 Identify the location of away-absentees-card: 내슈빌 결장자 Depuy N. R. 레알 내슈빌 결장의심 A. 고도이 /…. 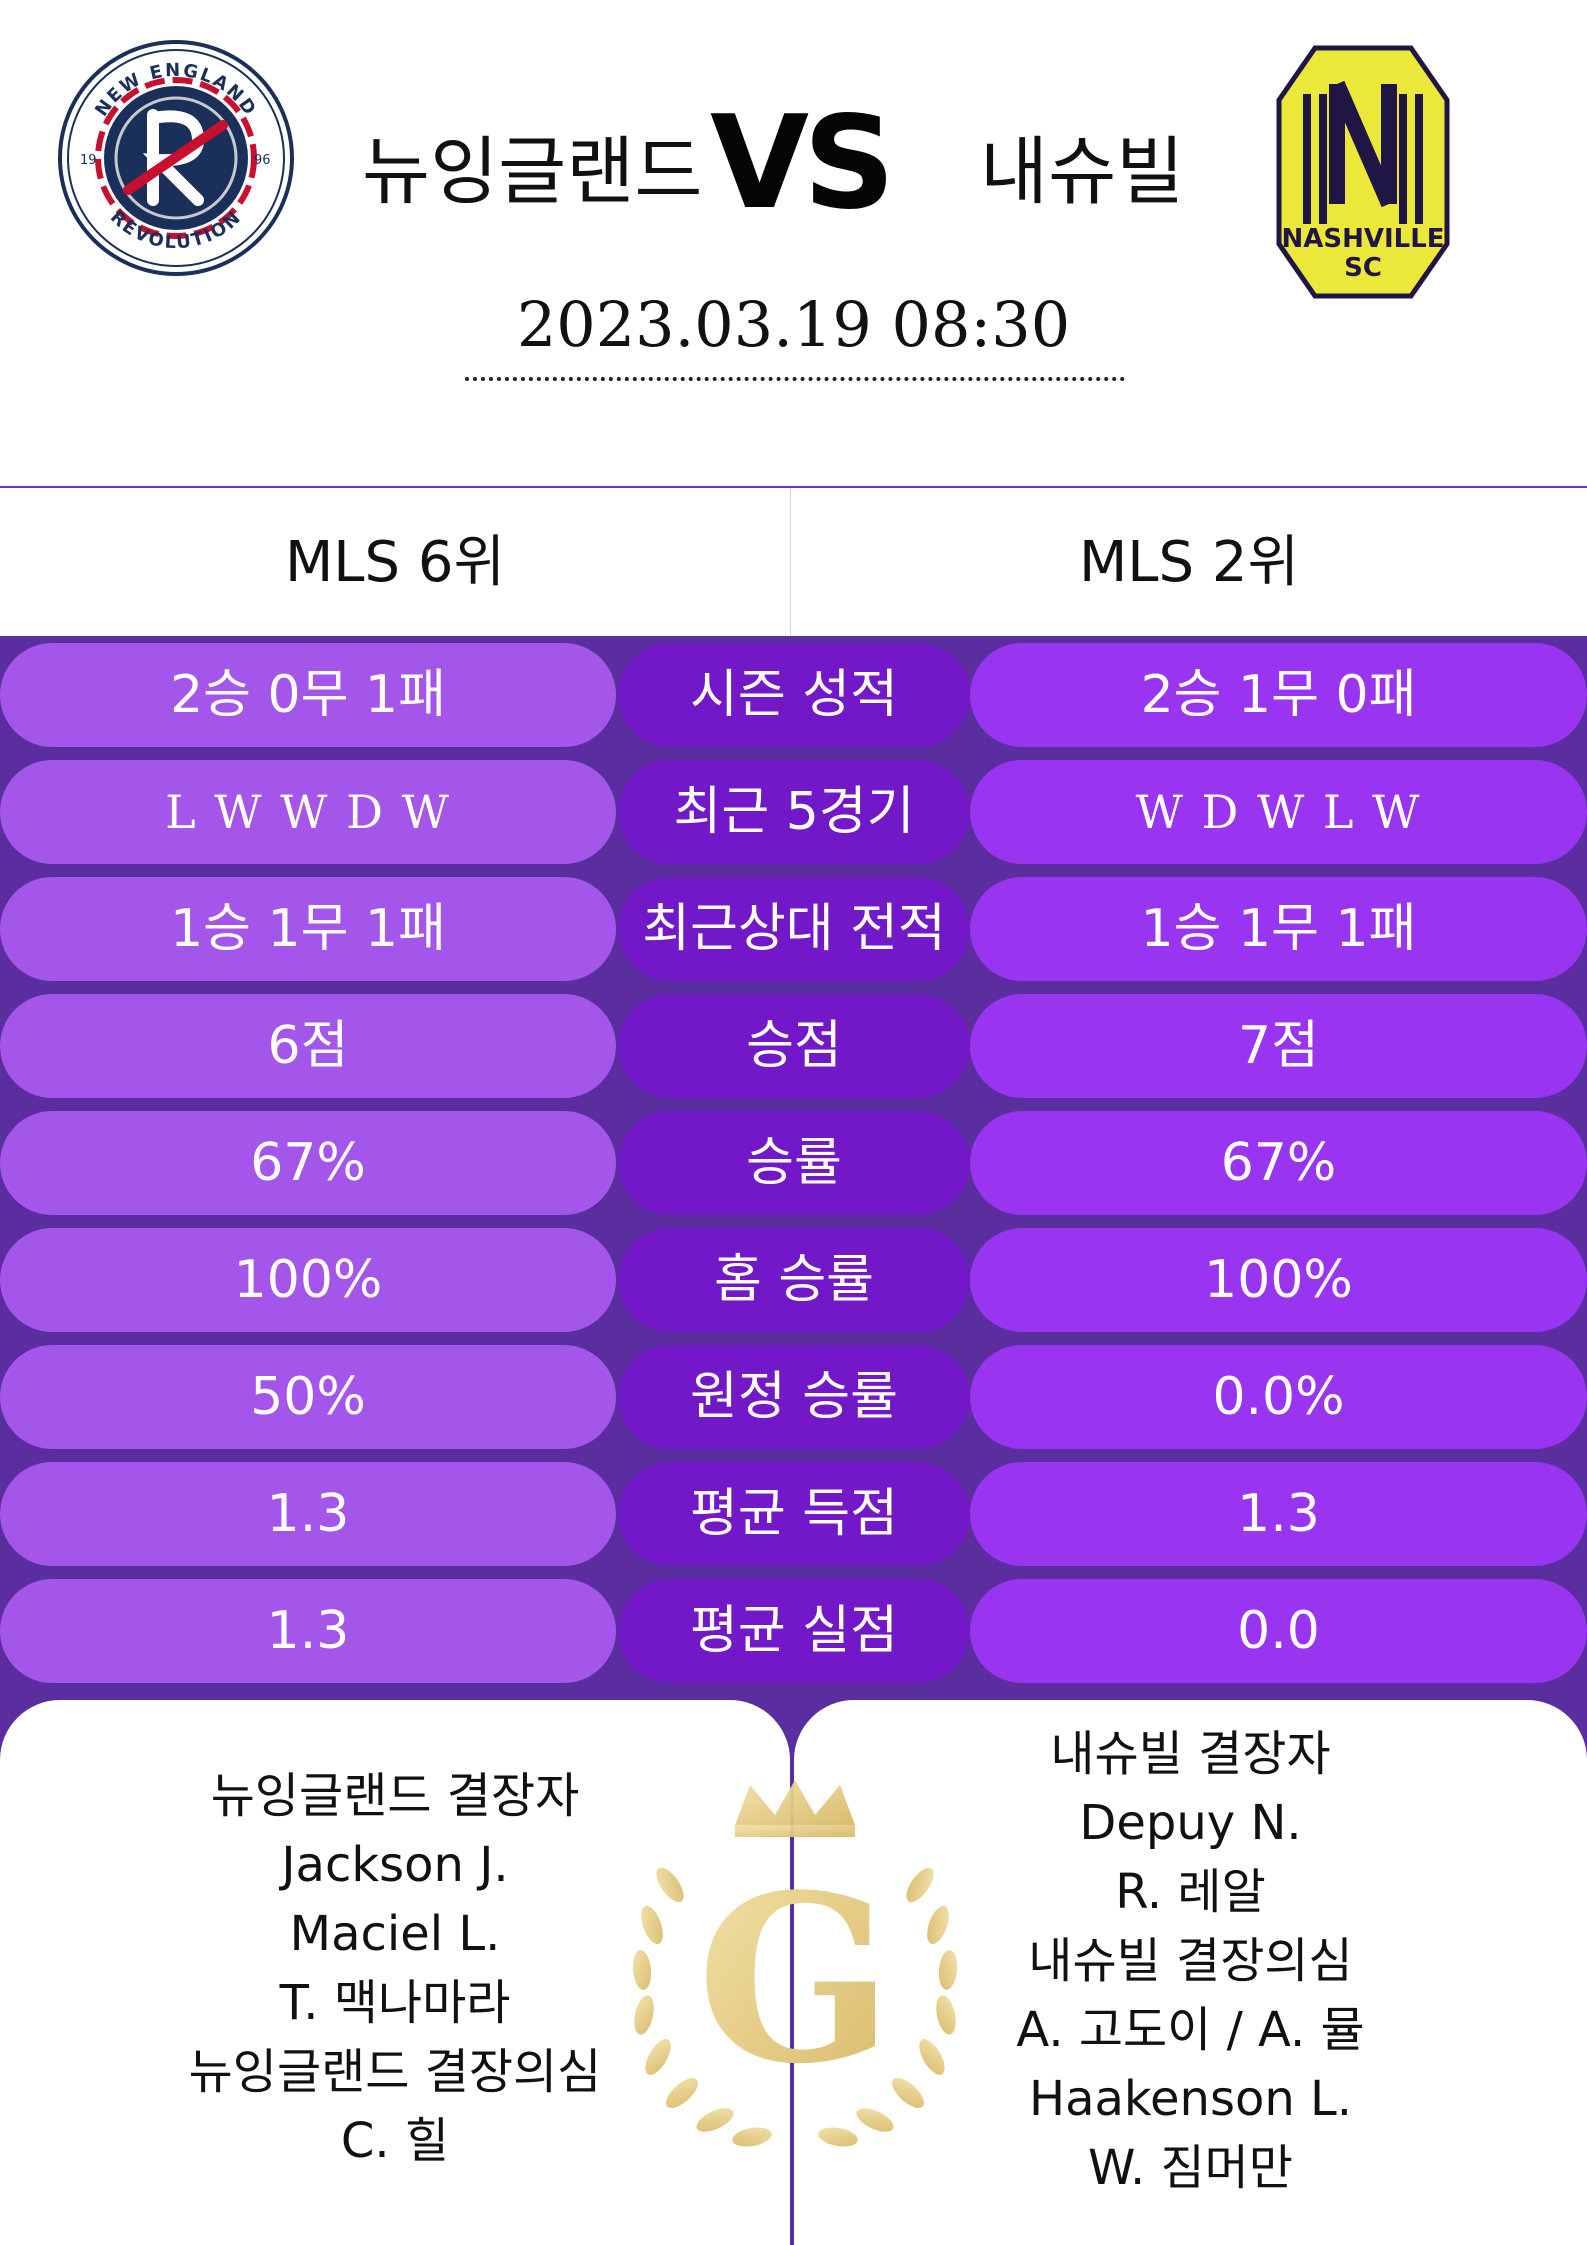
(1190, 1972).